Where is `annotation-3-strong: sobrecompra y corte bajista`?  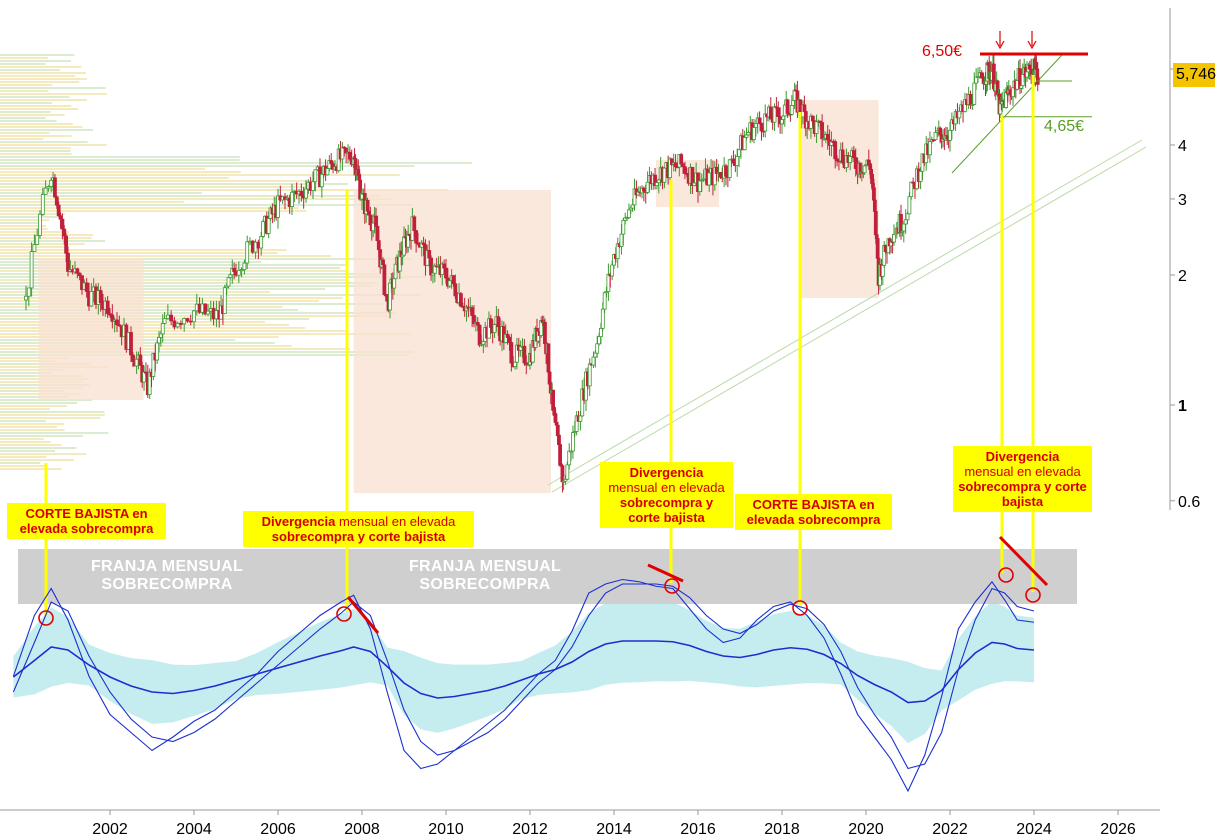 annotation-3-strong: sobrecompra y corte bajista is located at coordinates (666, 510).